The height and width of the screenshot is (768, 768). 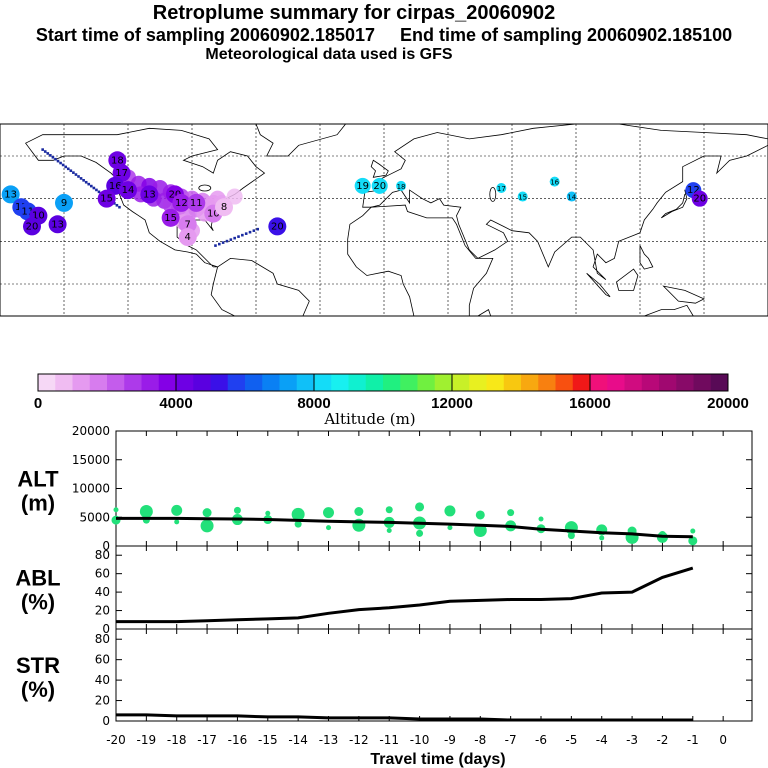 I want to click on plume-marker-label: 14, so click(x=128, y=190).